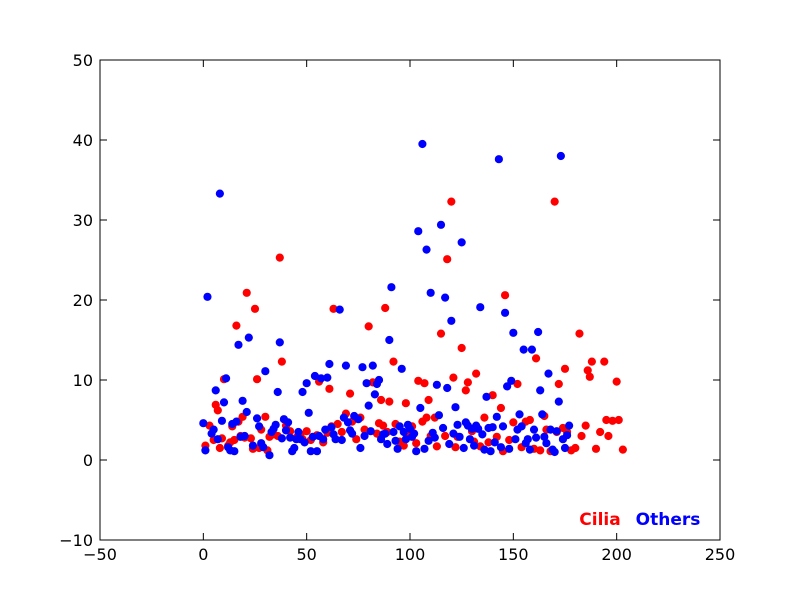 This screenshot has width=800, height=600. I want to click on legend-label-cilia: Cilia, so click(599, 520).